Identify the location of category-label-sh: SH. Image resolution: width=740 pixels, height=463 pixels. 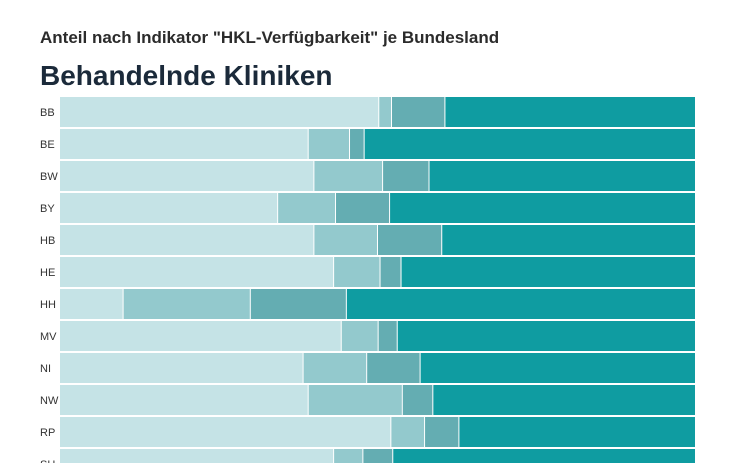
(47, 461).